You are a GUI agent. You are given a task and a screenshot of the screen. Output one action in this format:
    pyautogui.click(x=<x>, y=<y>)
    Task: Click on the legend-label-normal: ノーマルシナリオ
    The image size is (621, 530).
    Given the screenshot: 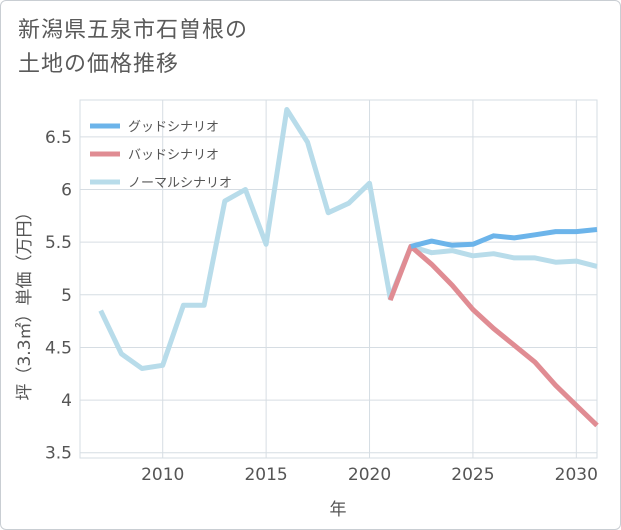 What is the action you would take?
    pyautogui.click(x=180, y=183)
    